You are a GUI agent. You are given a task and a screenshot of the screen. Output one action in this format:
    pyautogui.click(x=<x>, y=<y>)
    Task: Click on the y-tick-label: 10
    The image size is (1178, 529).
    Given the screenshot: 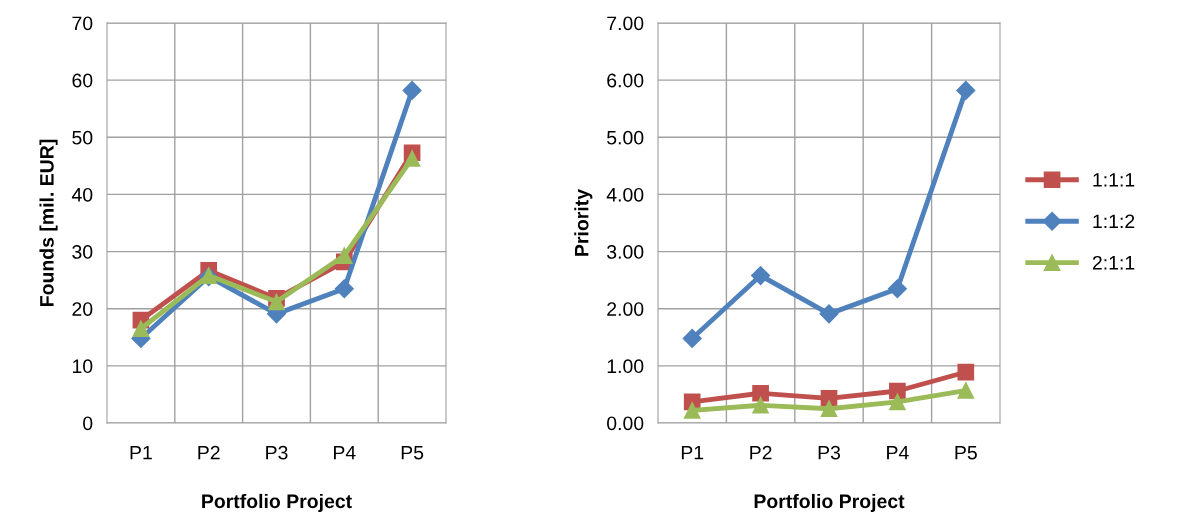 What is the action you would take?
    pyautogui.click(x=82, y=366)
    